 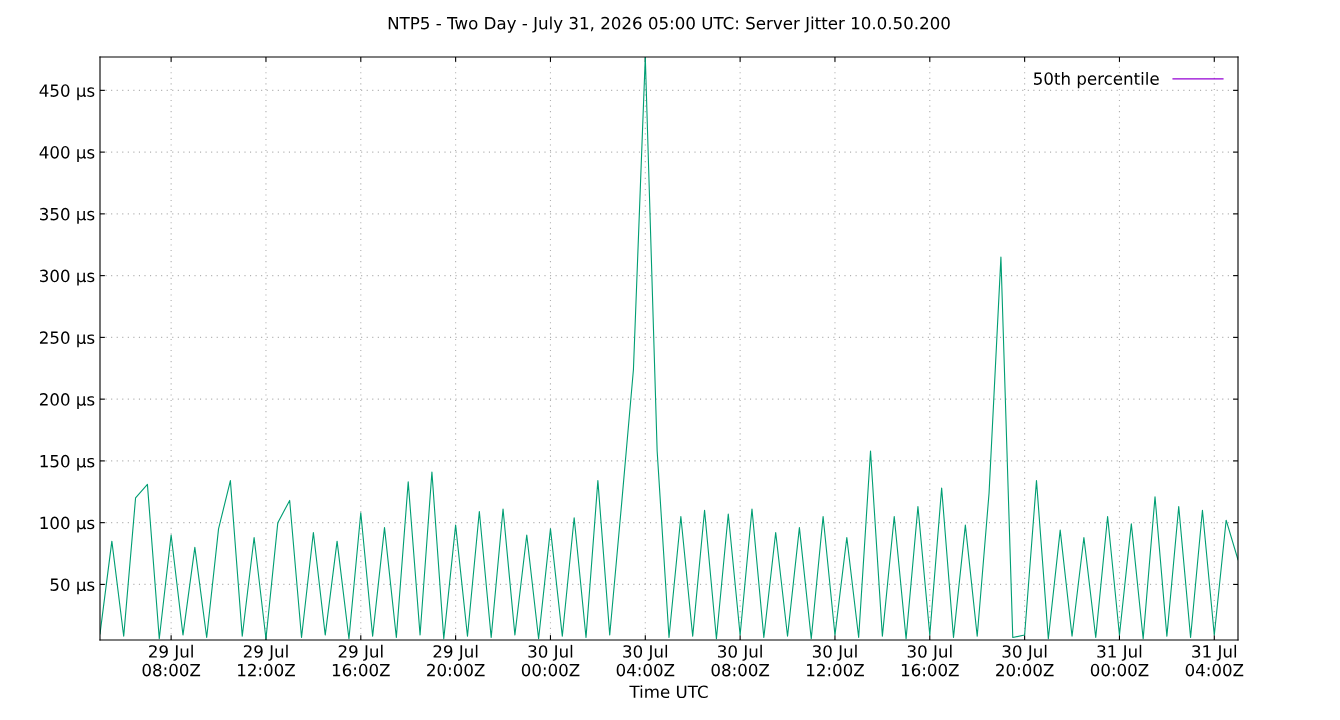 I want to click on y-tick-label: 150 µs, so click(x=67, y=462).